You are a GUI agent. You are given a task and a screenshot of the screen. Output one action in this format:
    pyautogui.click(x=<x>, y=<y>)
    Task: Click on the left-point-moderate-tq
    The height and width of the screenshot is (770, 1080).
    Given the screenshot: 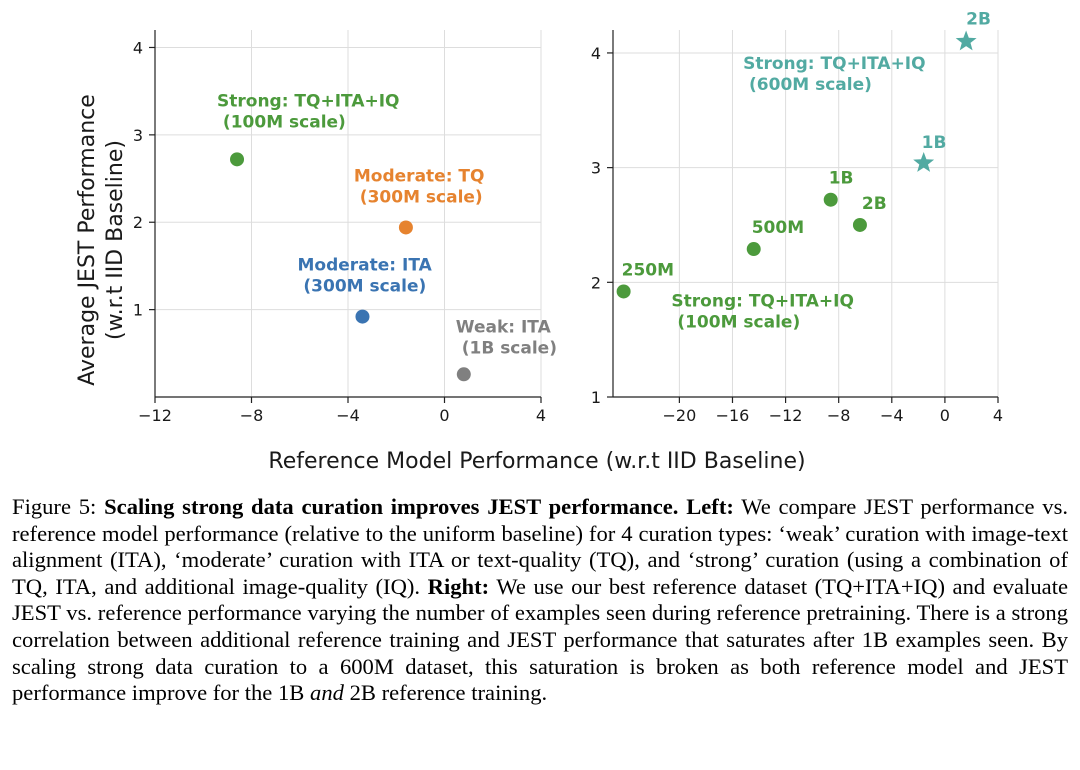 What is the action you would take?
    pyautogui.click(x=405, y=227)
    